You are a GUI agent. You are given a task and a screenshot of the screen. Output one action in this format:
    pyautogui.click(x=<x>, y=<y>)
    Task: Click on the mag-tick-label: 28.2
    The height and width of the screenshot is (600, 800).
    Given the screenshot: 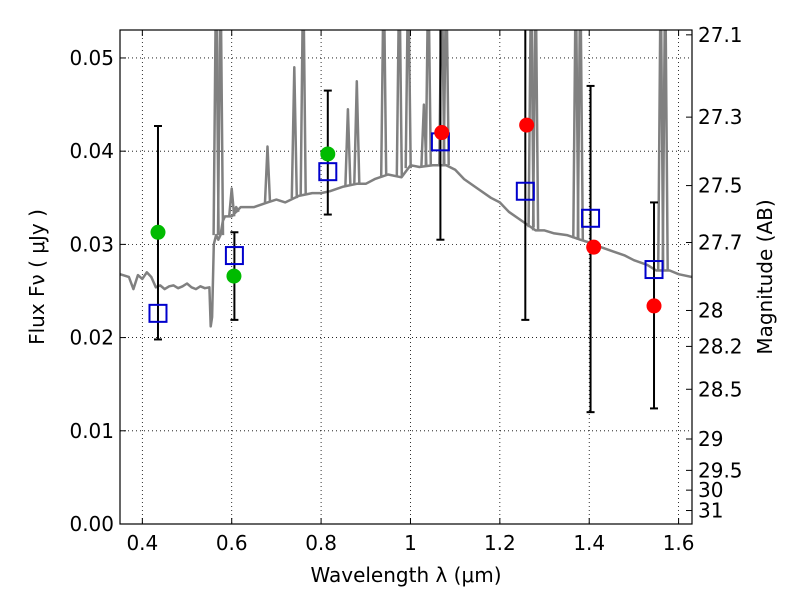 What is the action you would take?
    pyautogui.click(x=720, y=346)
    